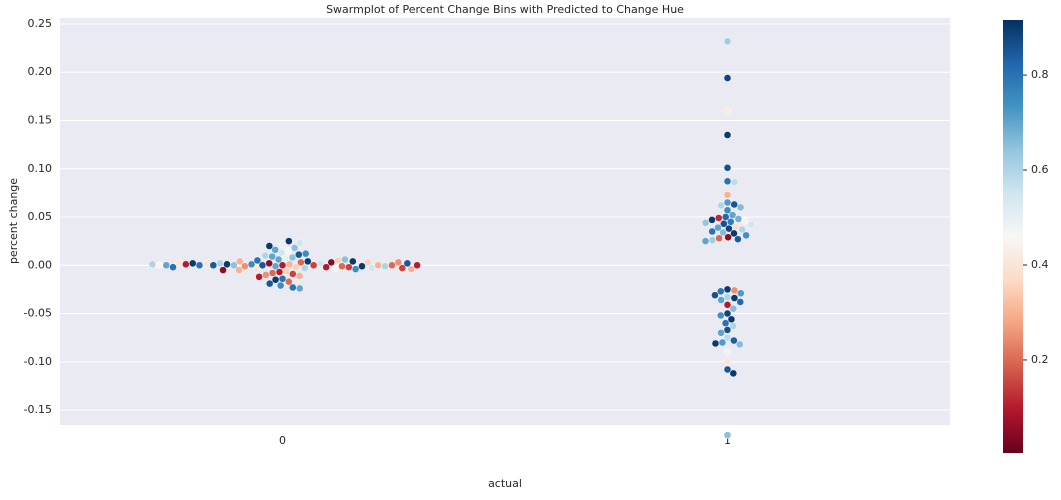  I want to click on y-tick-label: -0.10, so click(38, 361).